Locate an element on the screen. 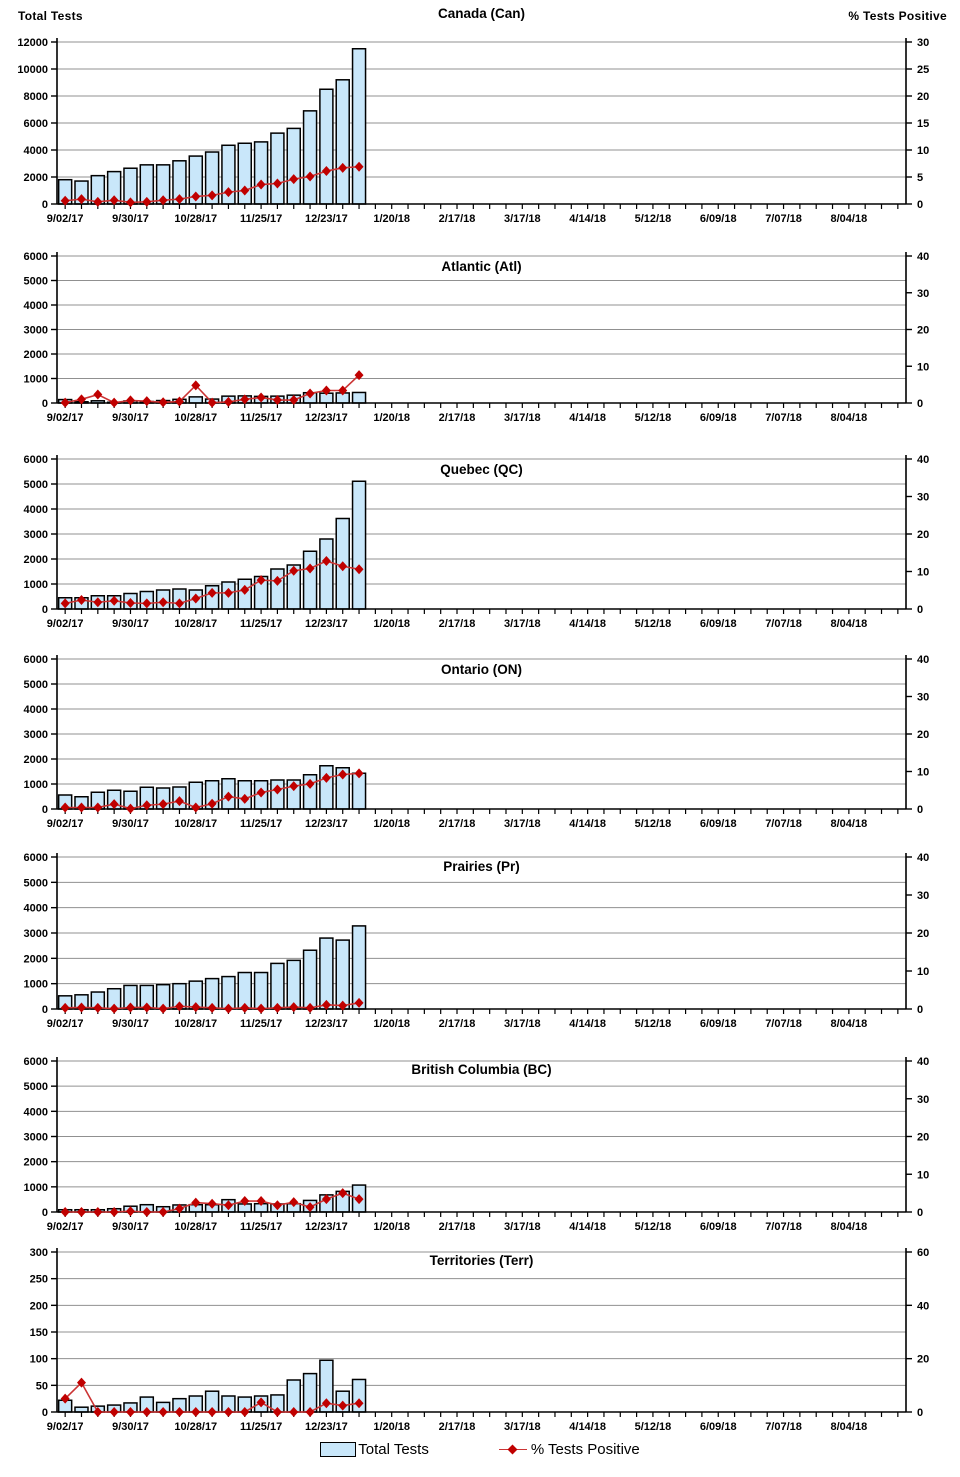 This screenshot has height=1477, width=960. axis-tick-label: 25 is located at coordinates (923, 70).